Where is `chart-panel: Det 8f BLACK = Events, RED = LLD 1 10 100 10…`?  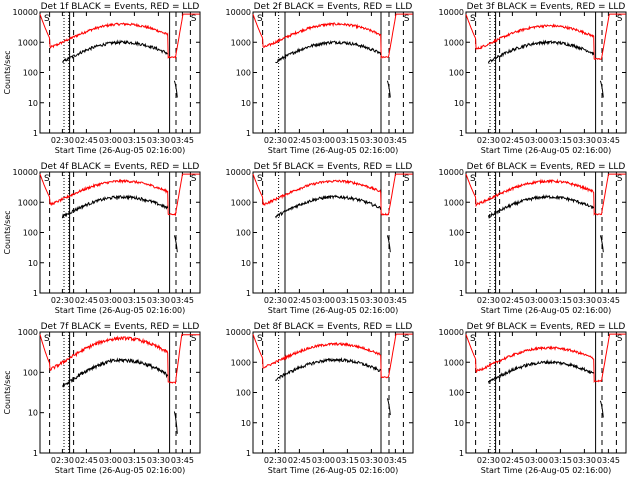 chart-panel: Det 8f BLACK = Events, RED = LLD 1 10 100 10… is located at coordinates (320, 398).